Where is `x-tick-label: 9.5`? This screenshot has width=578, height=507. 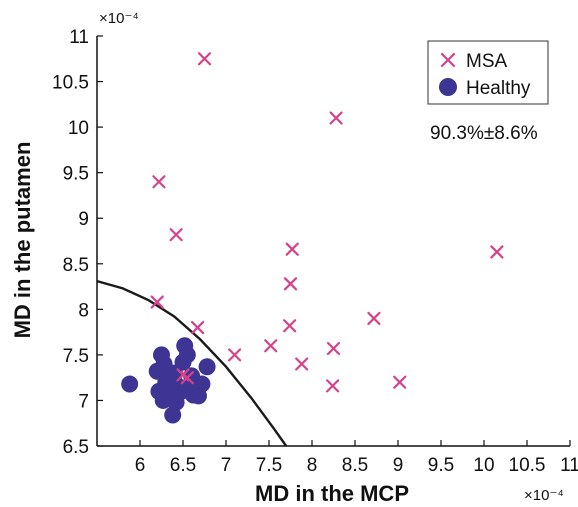
x-tick-label: 9.5 is located at coordinates (441, 465).